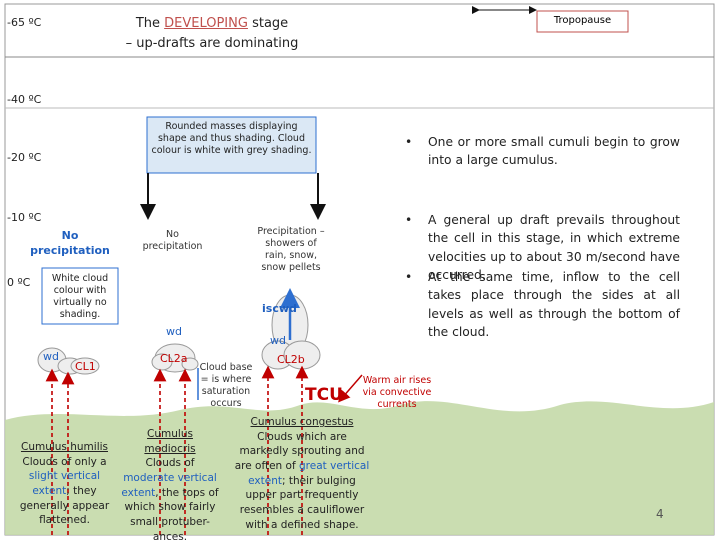 This screenshot has width=720, height=540. Describe the element at coordinates (212, 43) in the screenshot. I see `title-line2: – up-drafts are dominating` at that location.